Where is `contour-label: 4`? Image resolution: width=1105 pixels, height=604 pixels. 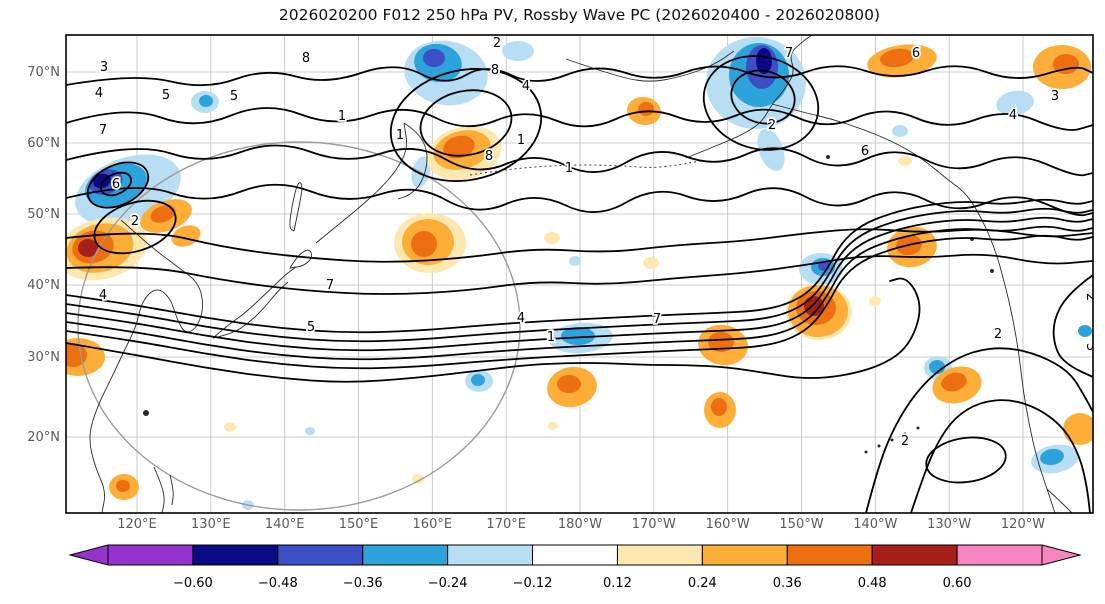 contour-label: 4 is located at coordinates (521, 318).